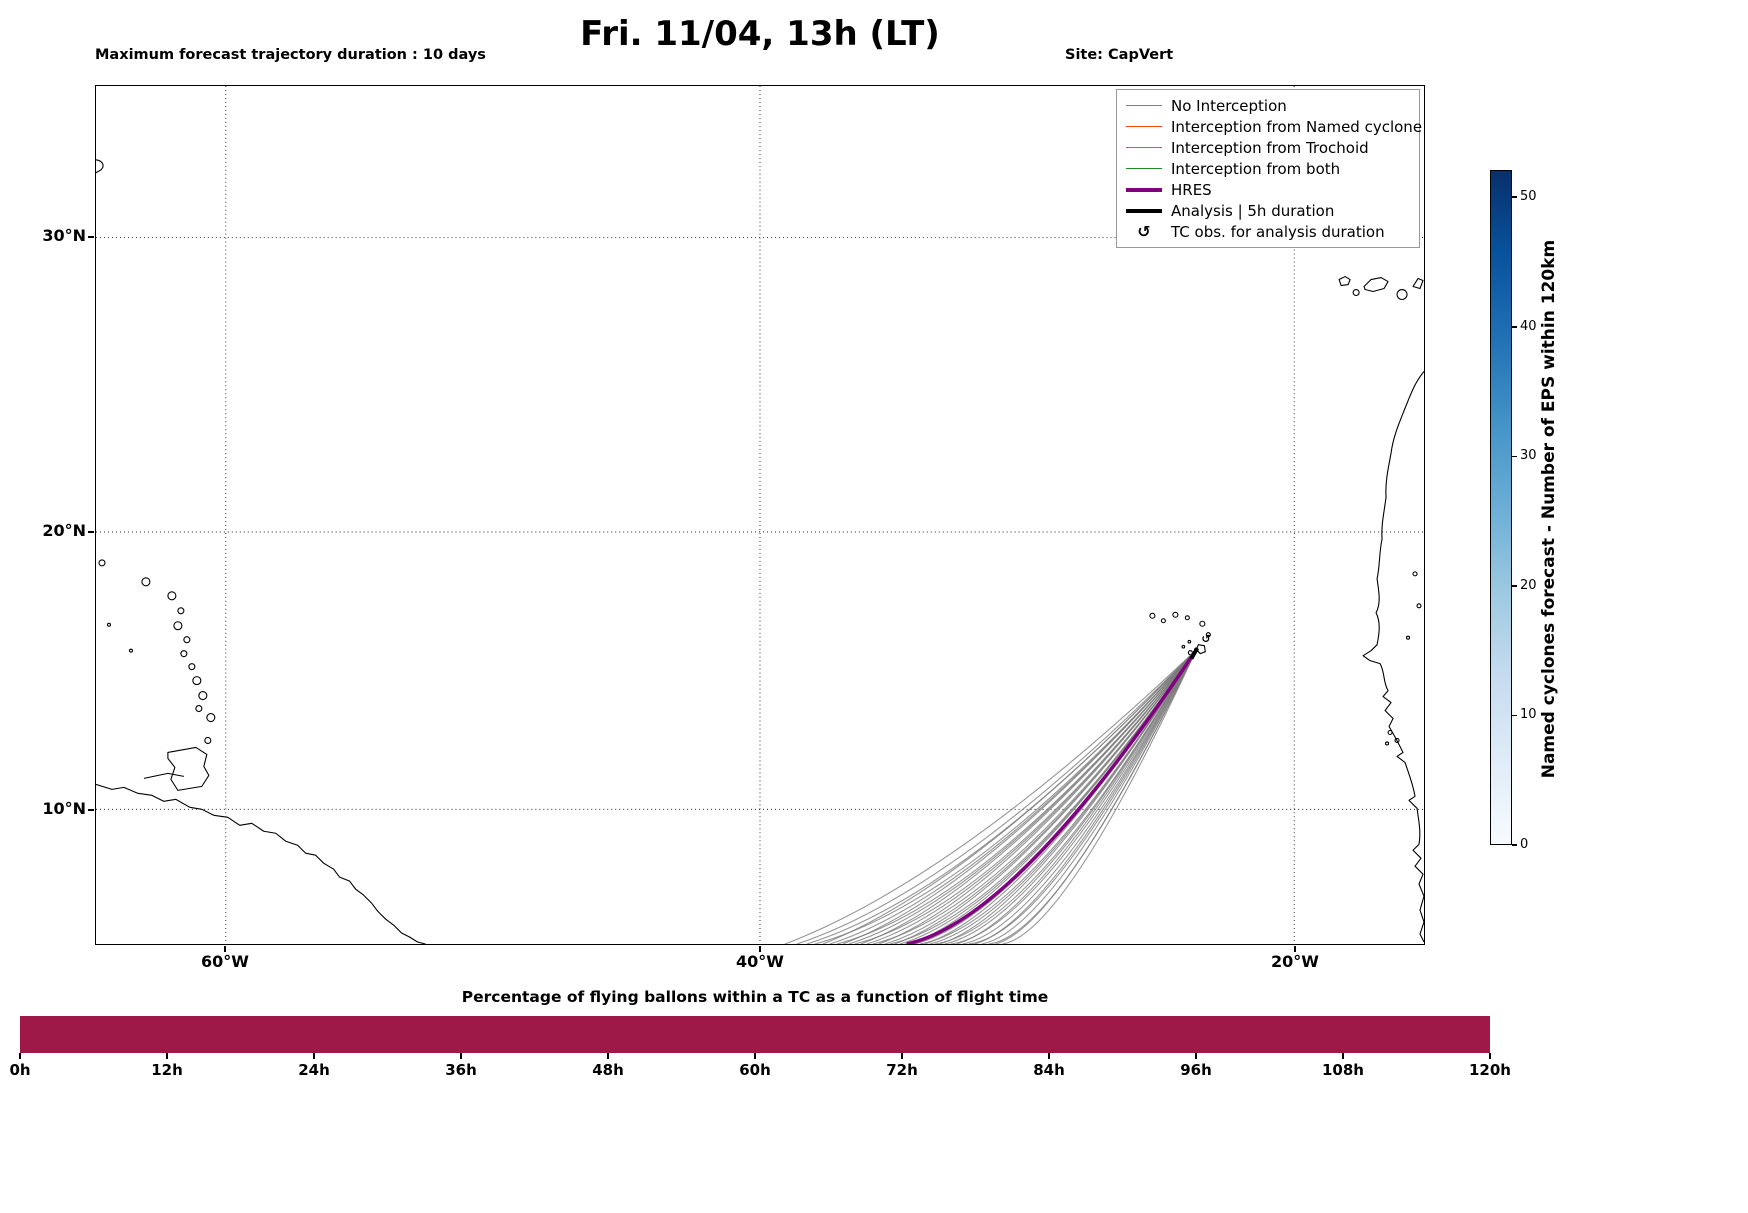 Image resolution: width=1748 pixels, height=1213 pixels. Describe the element at coordinates (755, 1034) in the screenshot. I see `flight-time-bar` at that location.